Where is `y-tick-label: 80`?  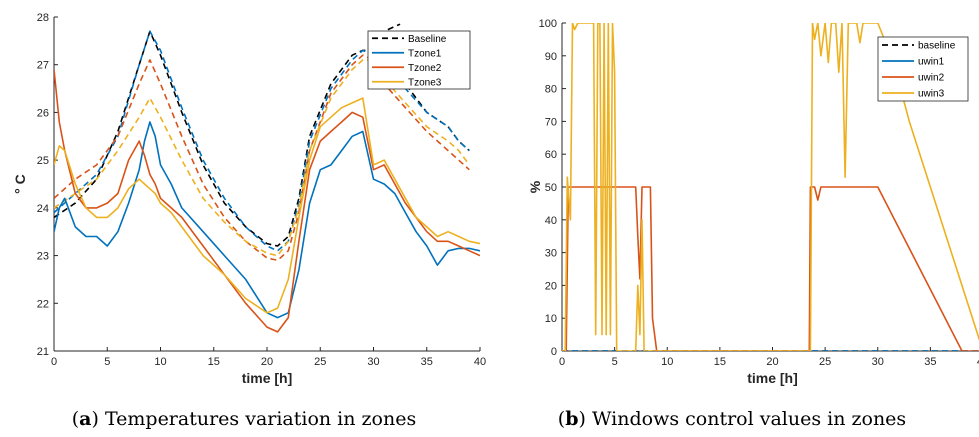 y-tick-label: 80 is located at coordinates (551, 90).